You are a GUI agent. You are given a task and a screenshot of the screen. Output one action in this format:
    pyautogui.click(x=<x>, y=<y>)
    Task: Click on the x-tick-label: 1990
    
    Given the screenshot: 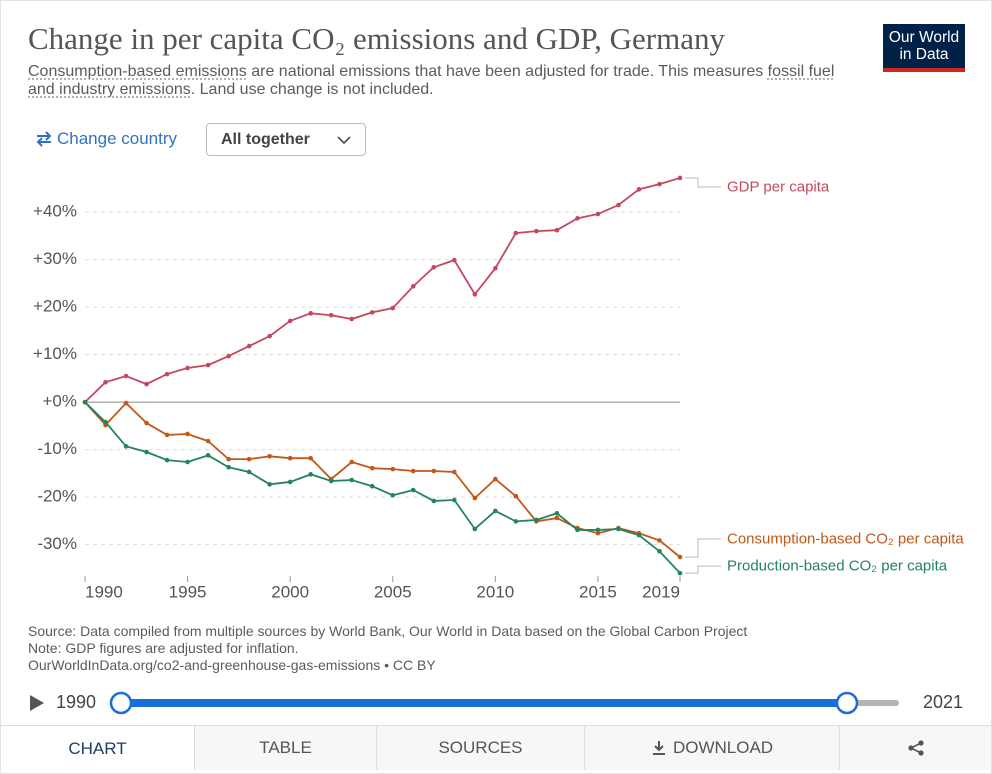 What is the action you would take?
    pyautogui.click(x=104, y=591)
    